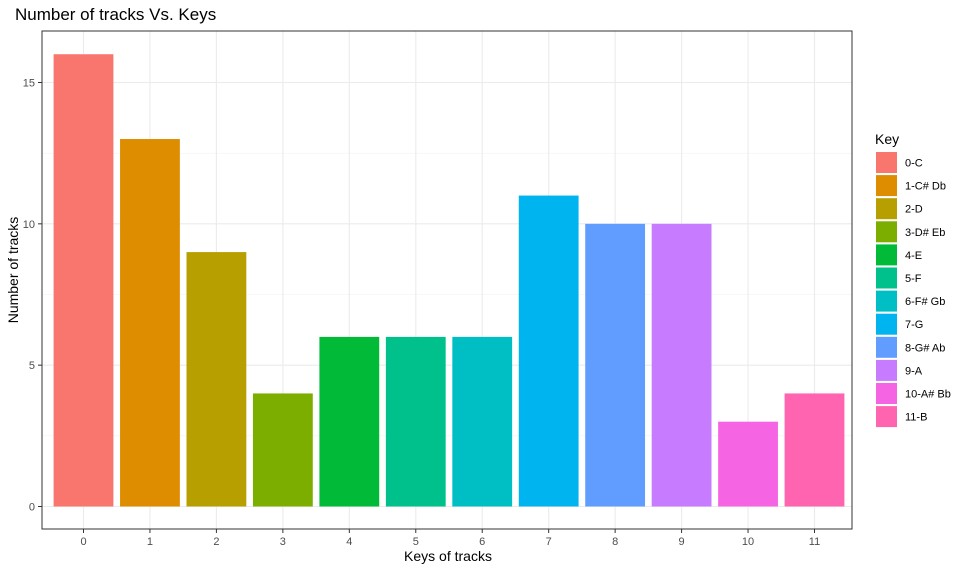 The height and width of the screenshot is (571, 969). I want to click on y-axis-title: Number of tracks, so click(13, 270).